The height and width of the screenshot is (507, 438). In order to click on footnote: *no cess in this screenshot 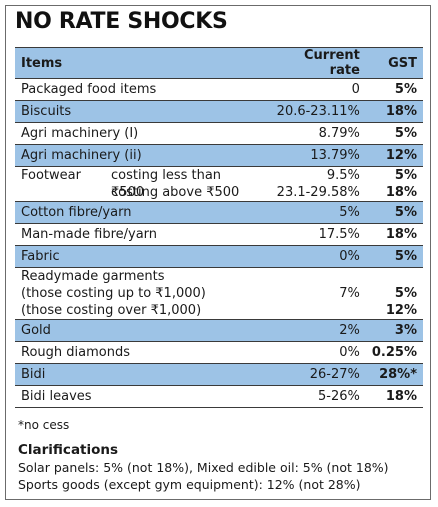, I will do `click(44, 425)`.